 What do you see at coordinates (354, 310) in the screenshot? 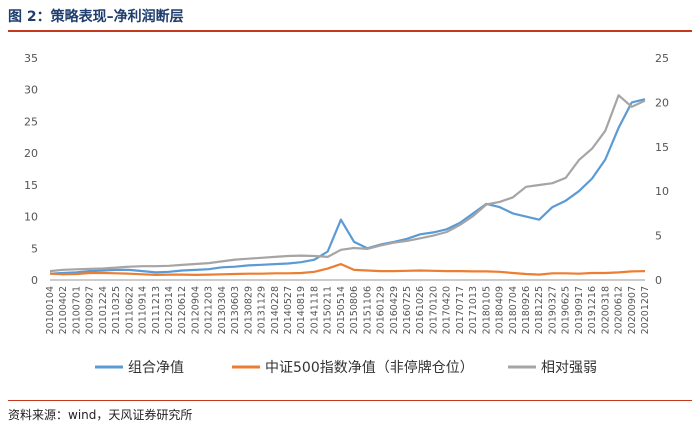
I see `x-tick-label: 20150806` at bounding box center [354, 310].